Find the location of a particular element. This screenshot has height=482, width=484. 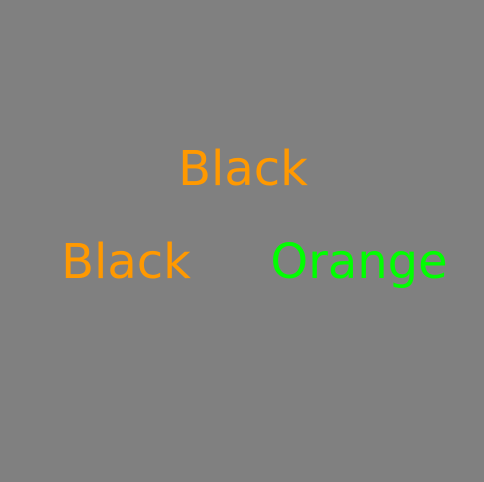

option-right: Orange is located at coordinates (359, 262).